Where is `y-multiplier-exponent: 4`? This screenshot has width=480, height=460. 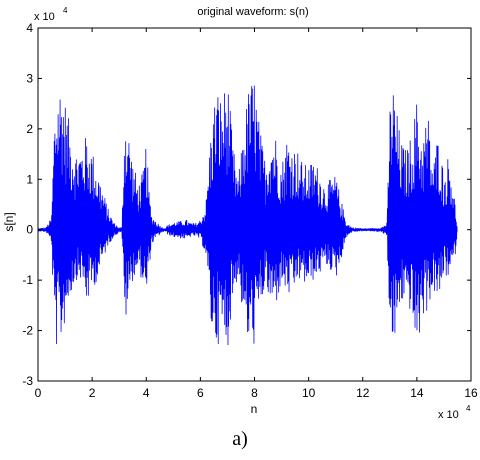 y-multiplier-exponent: 4 is located at coordinates (65, 10).